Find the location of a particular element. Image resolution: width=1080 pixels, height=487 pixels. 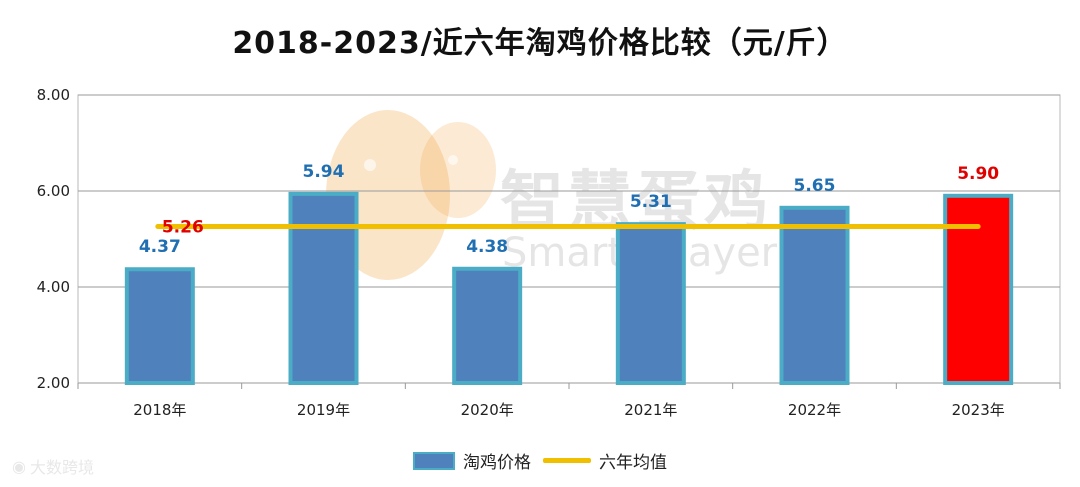

legend-label-price: 淘鸡价格 is located at coordinates (497, 463).